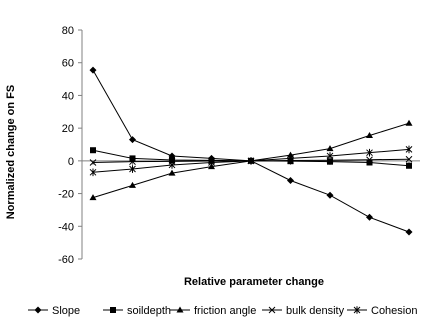  I want to click on legend-item-soildepth: soildepth, so click(137, 311).